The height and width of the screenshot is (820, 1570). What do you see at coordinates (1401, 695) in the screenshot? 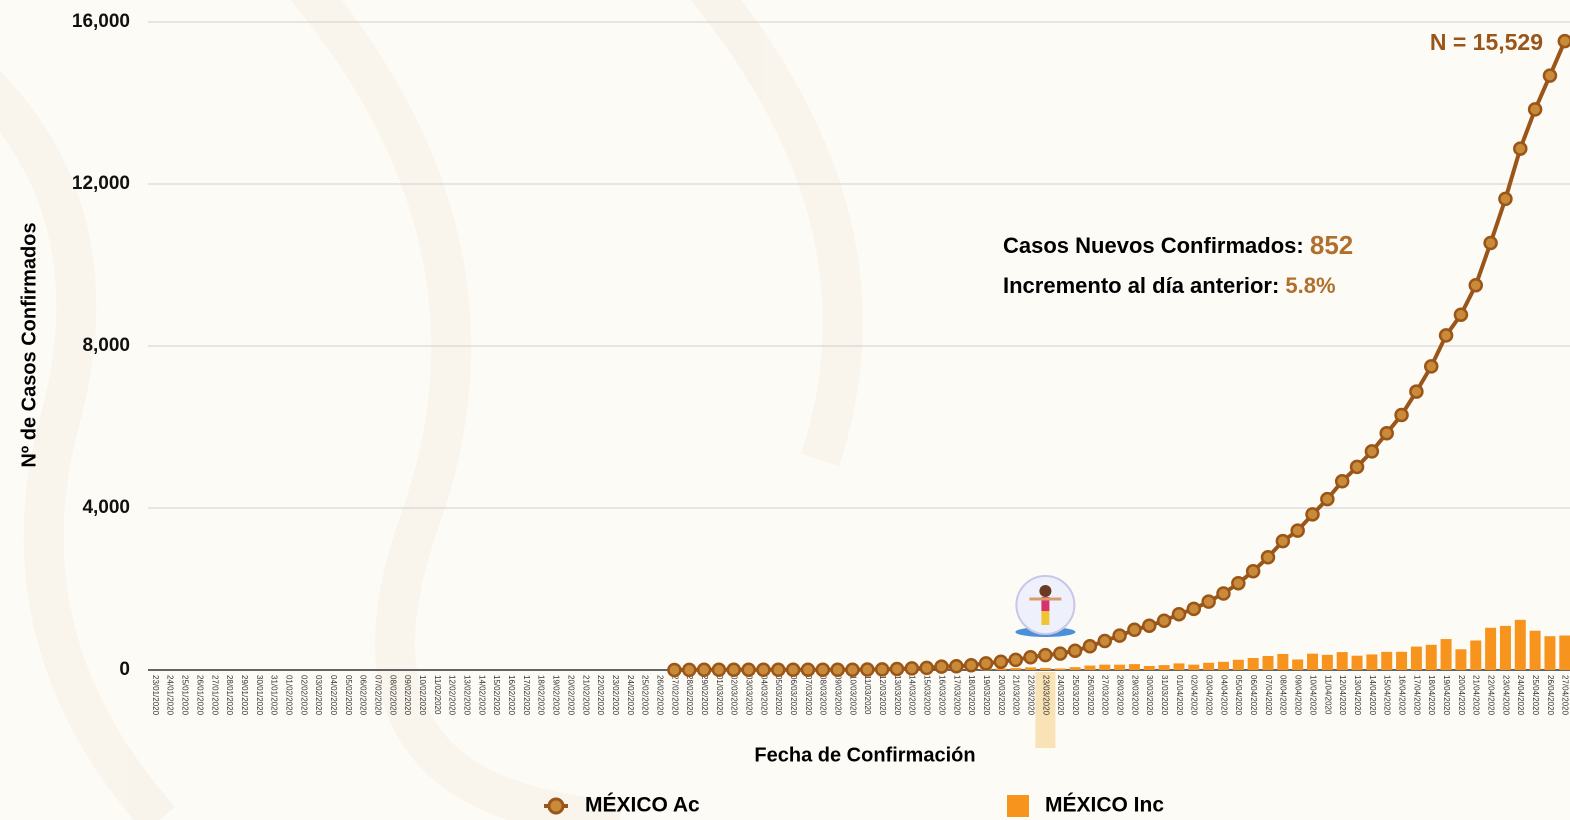
I see `x-tick-label: 16/04/2020` at bounding box center [1401, 695].